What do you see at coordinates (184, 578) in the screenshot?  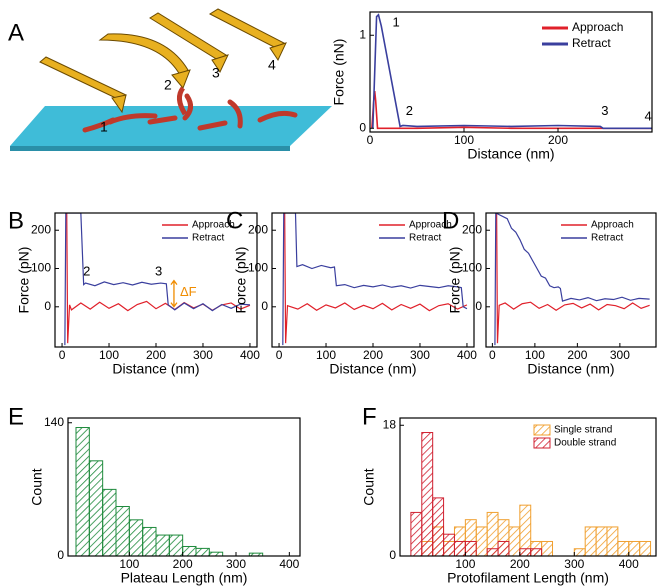 I see `x-axis-label: Plateau Length (nm)` at bounding box center [184, 578].